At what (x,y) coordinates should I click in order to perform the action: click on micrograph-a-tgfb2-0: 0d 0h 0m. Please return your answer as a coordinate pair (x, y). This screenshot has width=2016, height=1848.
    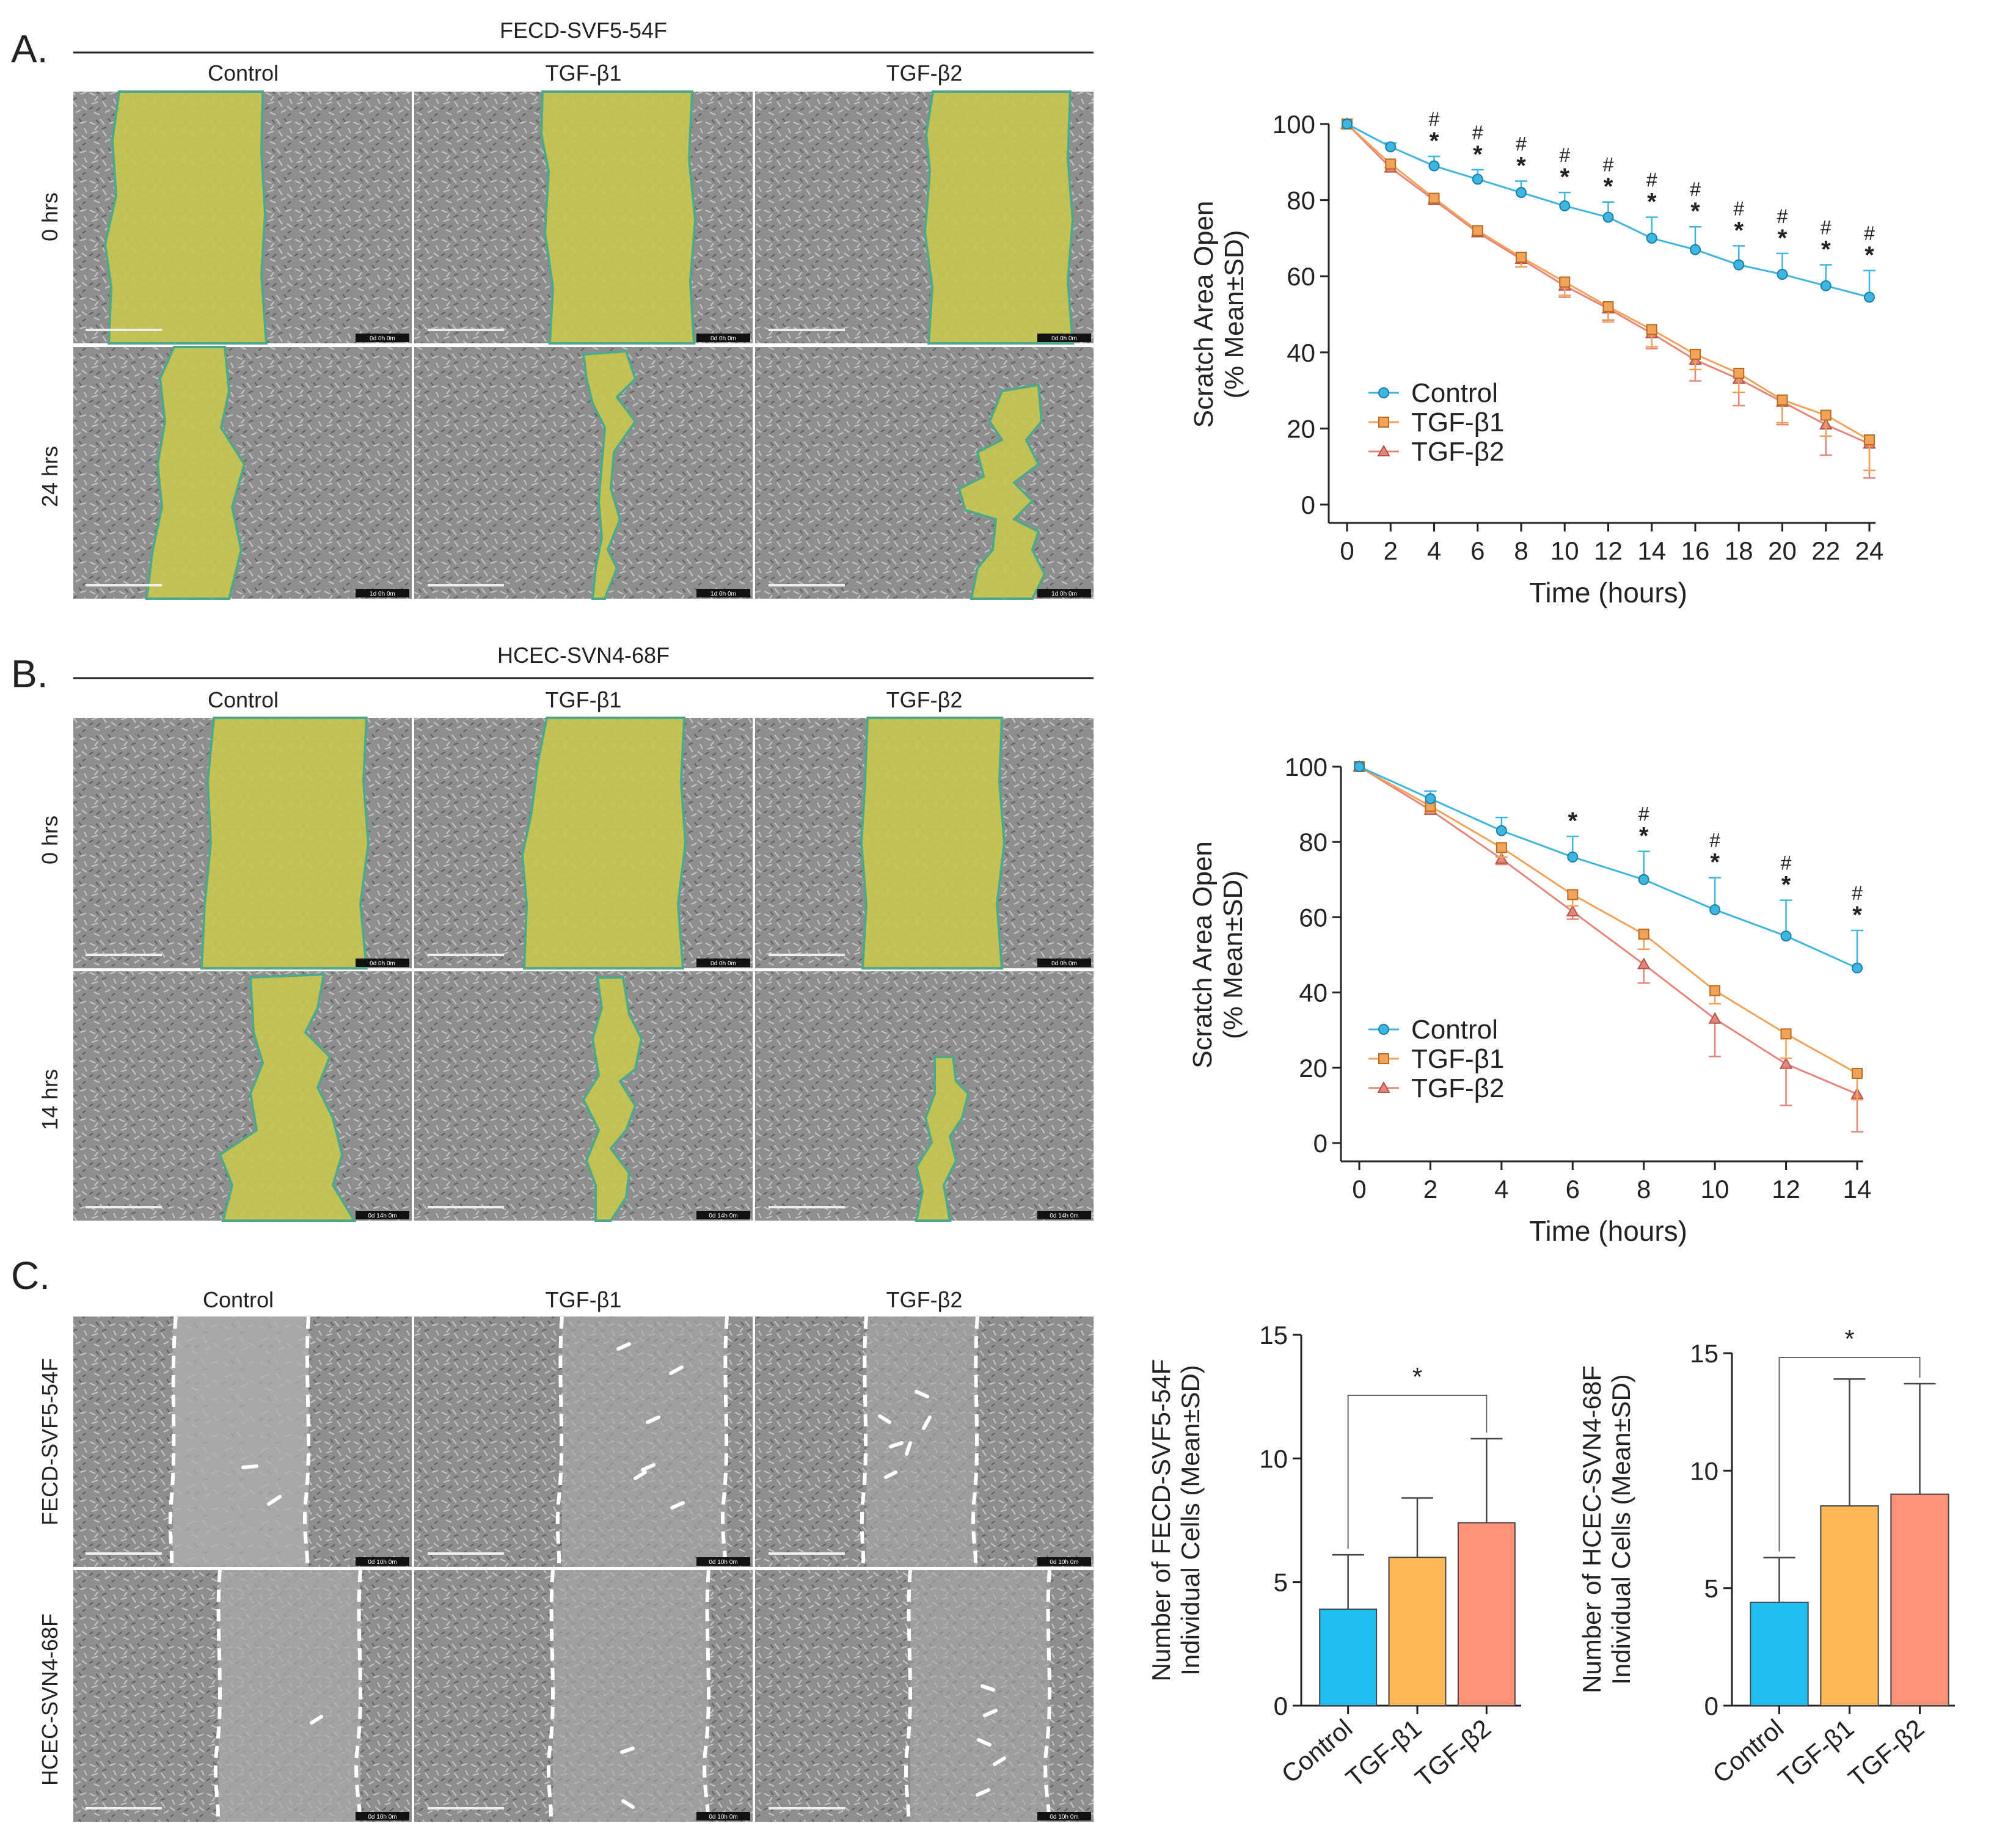
    Looking at the image, I should click on (924, 218).